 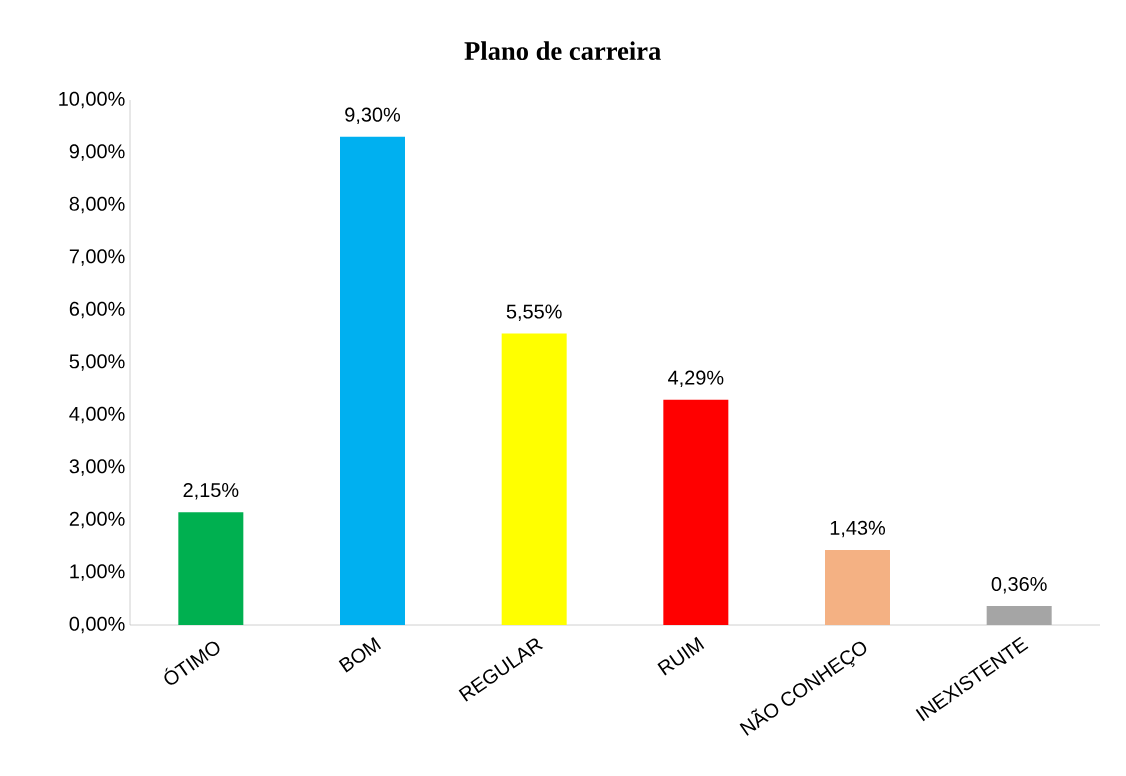 I want to click on data-label: 0,36%, so click(x=1019, y=585).